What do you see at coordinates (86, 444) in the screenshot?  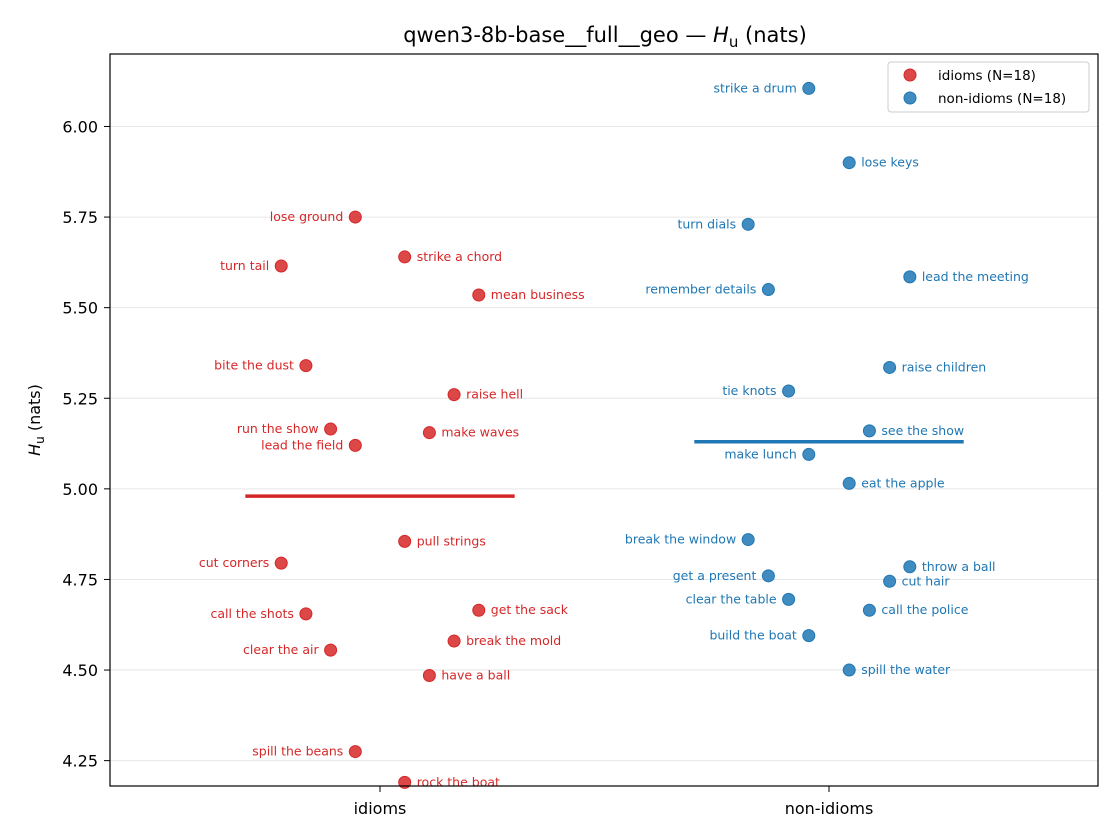 I see `y-axis-ticks: 4.25 4.50 4.75 5.00 5.25 5.50 5.75 6.00` at bounding box center [86, 444].